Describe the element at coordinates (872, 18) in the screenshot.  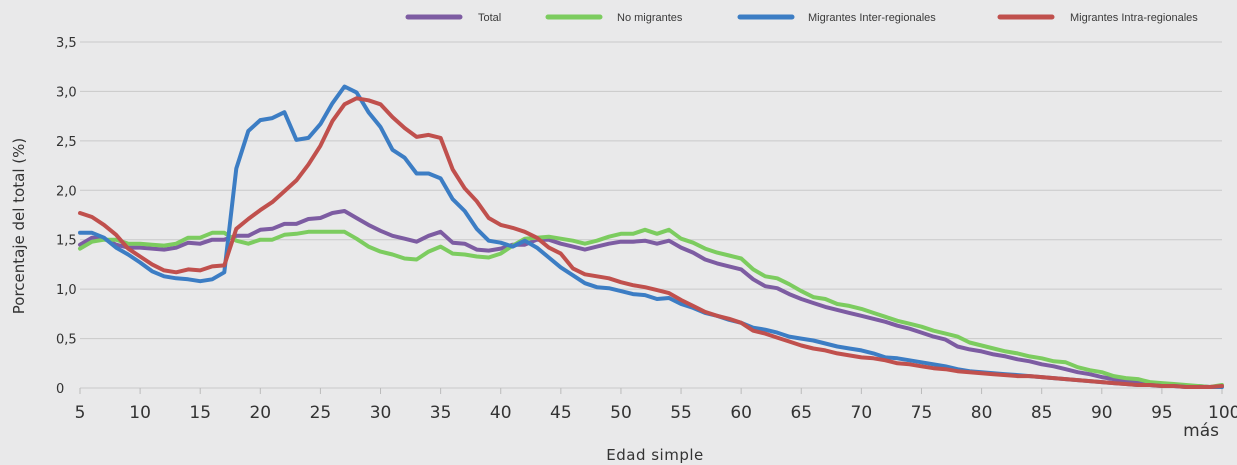
I see `legend-label: Migrantes Inter-regionales` at that location.